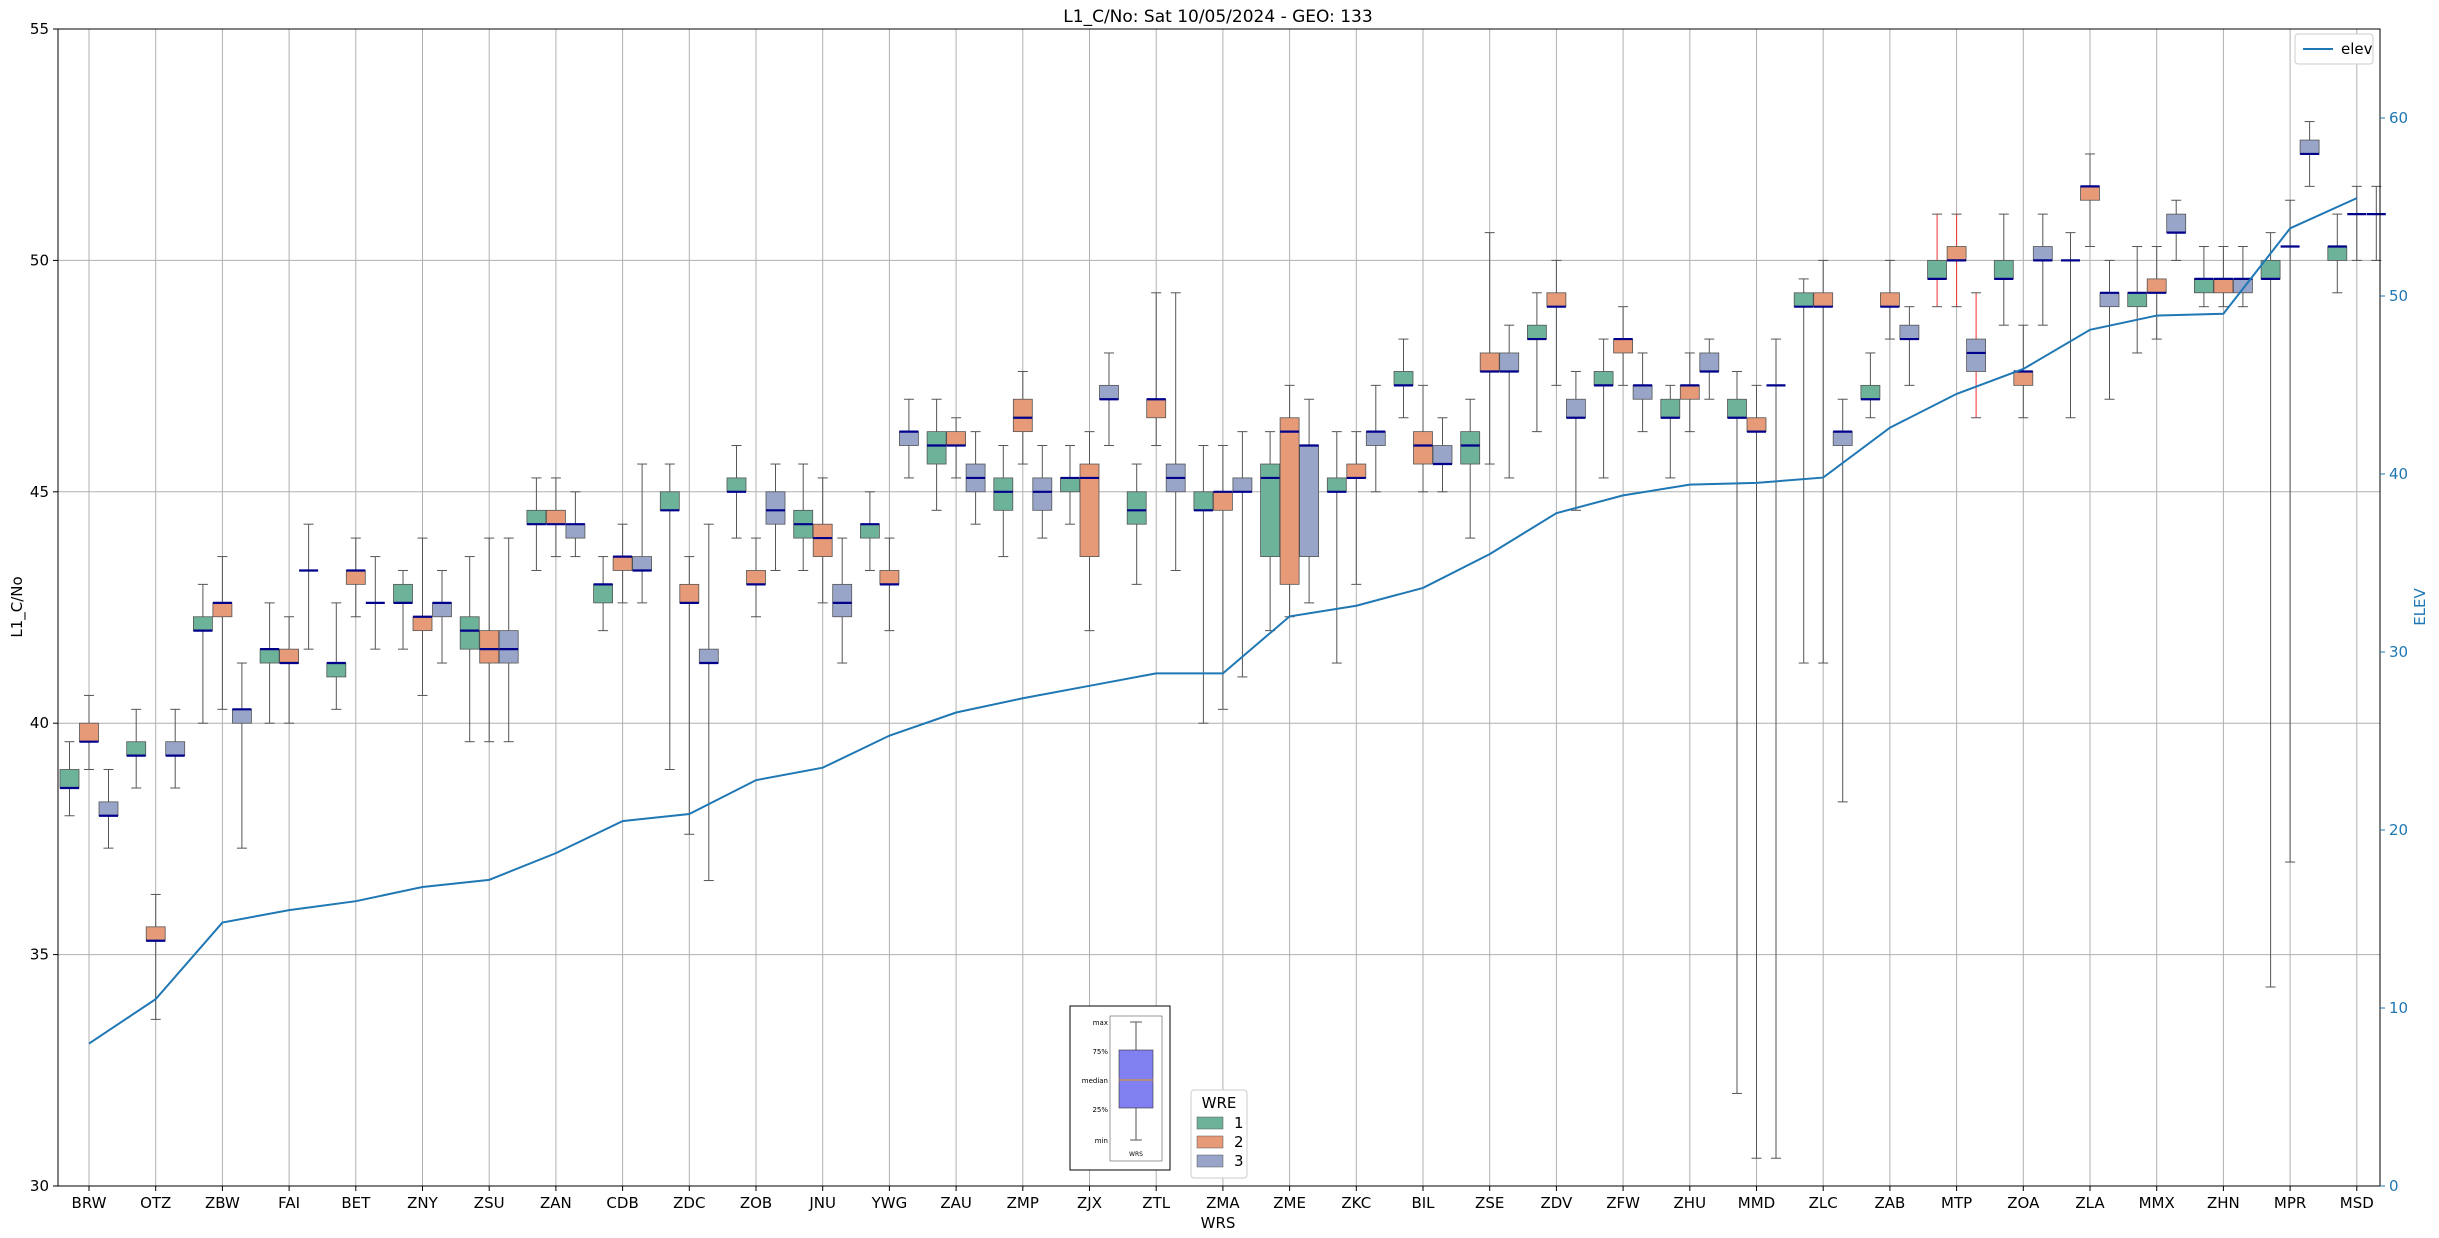 This screenshot has width=2439, height=1238. Describe the element at coordinates (289, 1203) in the screenshot. I see `x-tick-label: FAI` at that location.